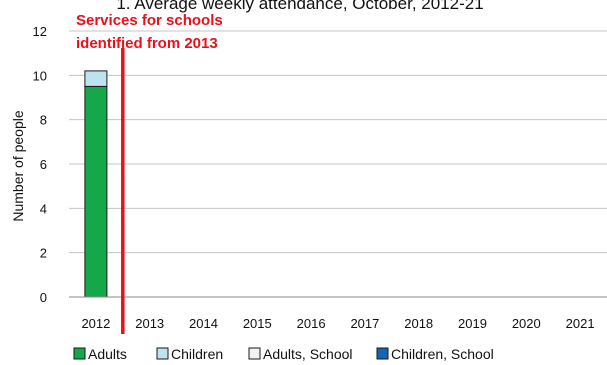  I want to click on x-tick-label: 2021, so click(580, 323).